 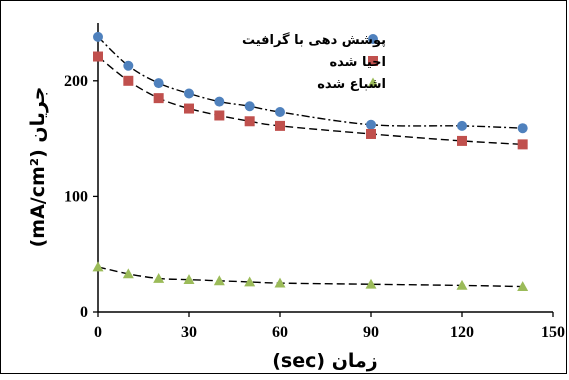 I want to click on legend-label: احیا شده, so click(x=357, y=62).